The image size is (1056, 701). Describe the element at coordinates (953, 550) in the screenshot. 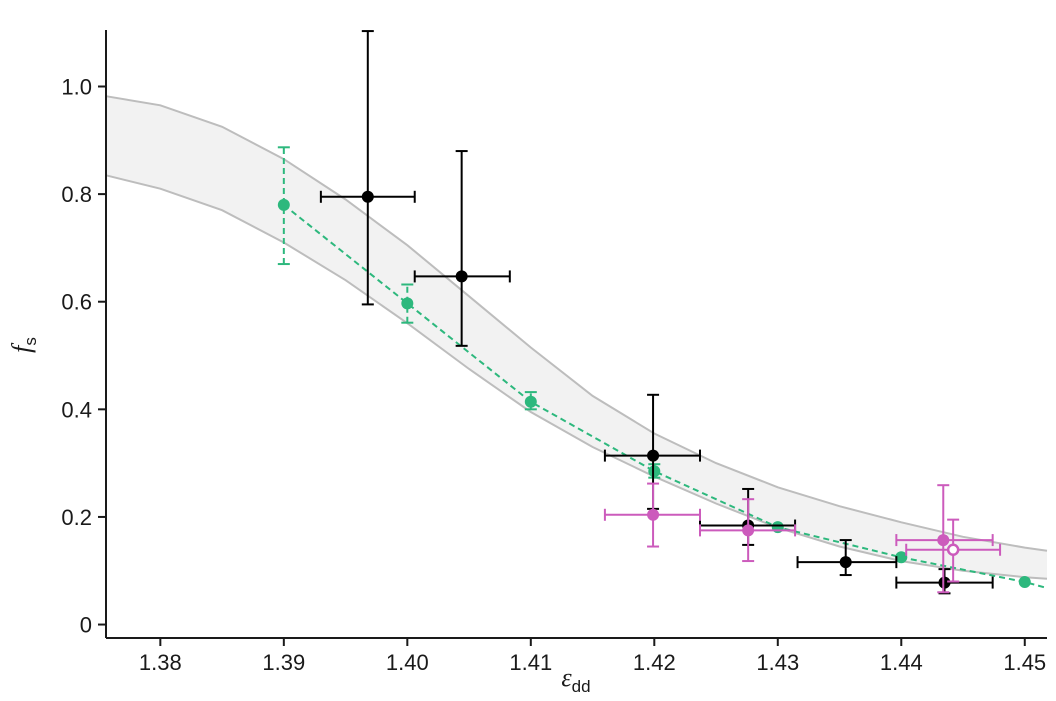

I see `data-point-open` at that location.